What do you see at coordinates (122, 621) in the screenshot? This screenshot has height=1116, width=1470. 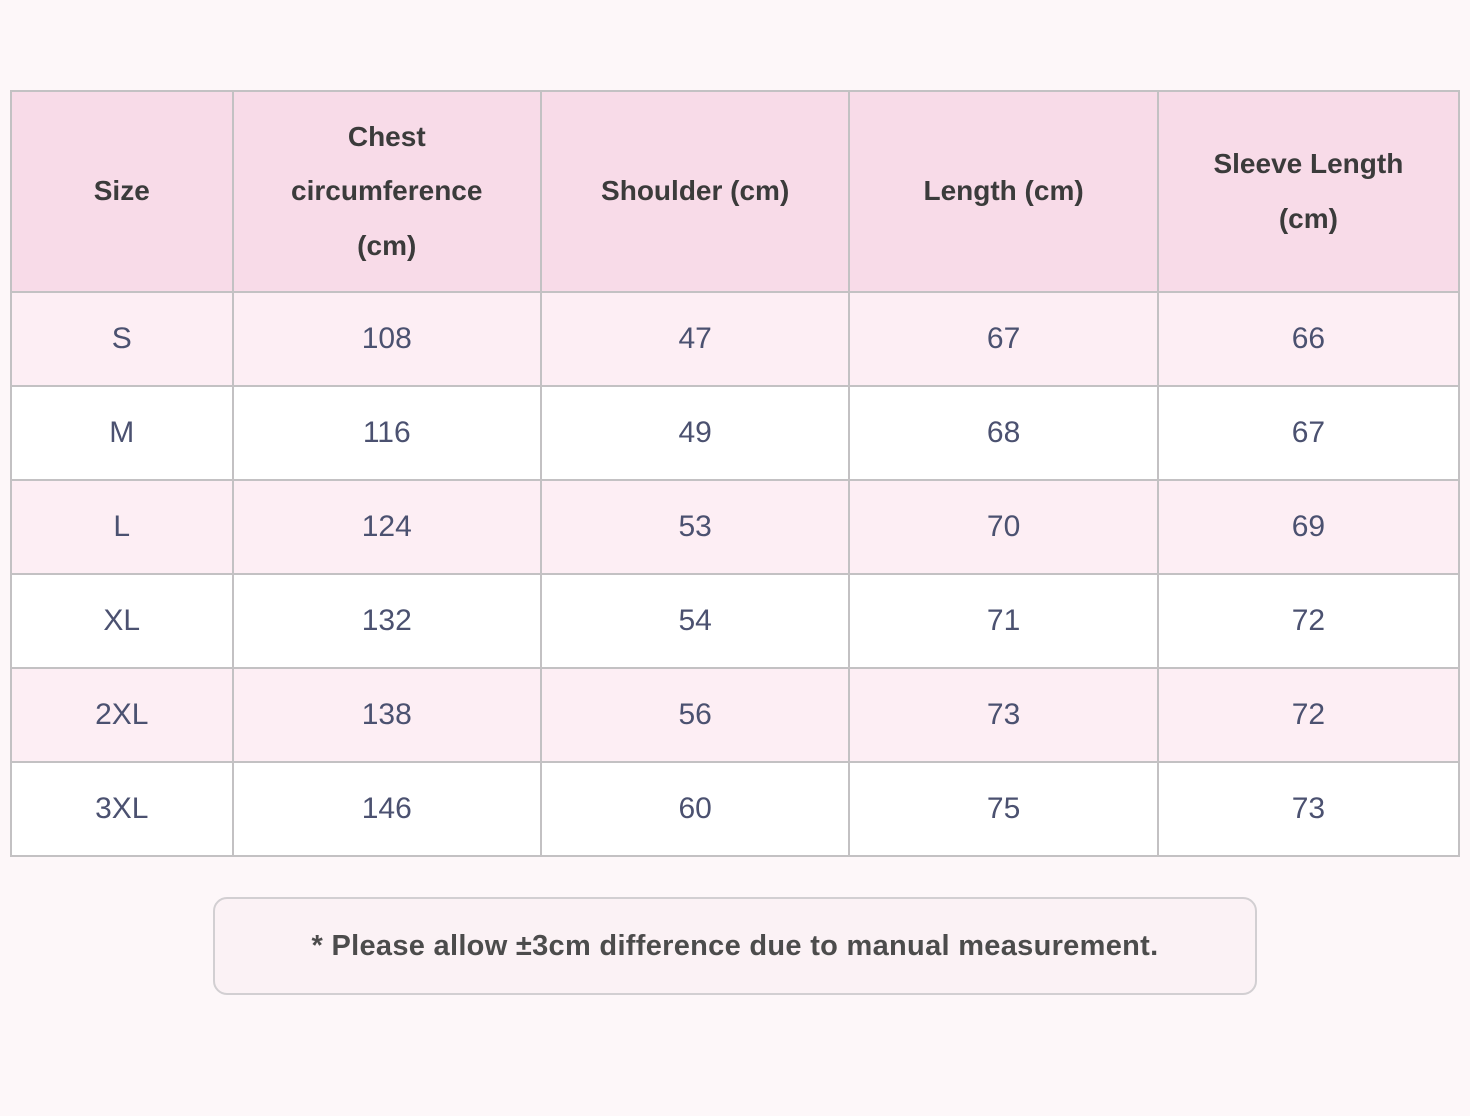 I see `size-cell: XL` at bounding box center [122, 621].